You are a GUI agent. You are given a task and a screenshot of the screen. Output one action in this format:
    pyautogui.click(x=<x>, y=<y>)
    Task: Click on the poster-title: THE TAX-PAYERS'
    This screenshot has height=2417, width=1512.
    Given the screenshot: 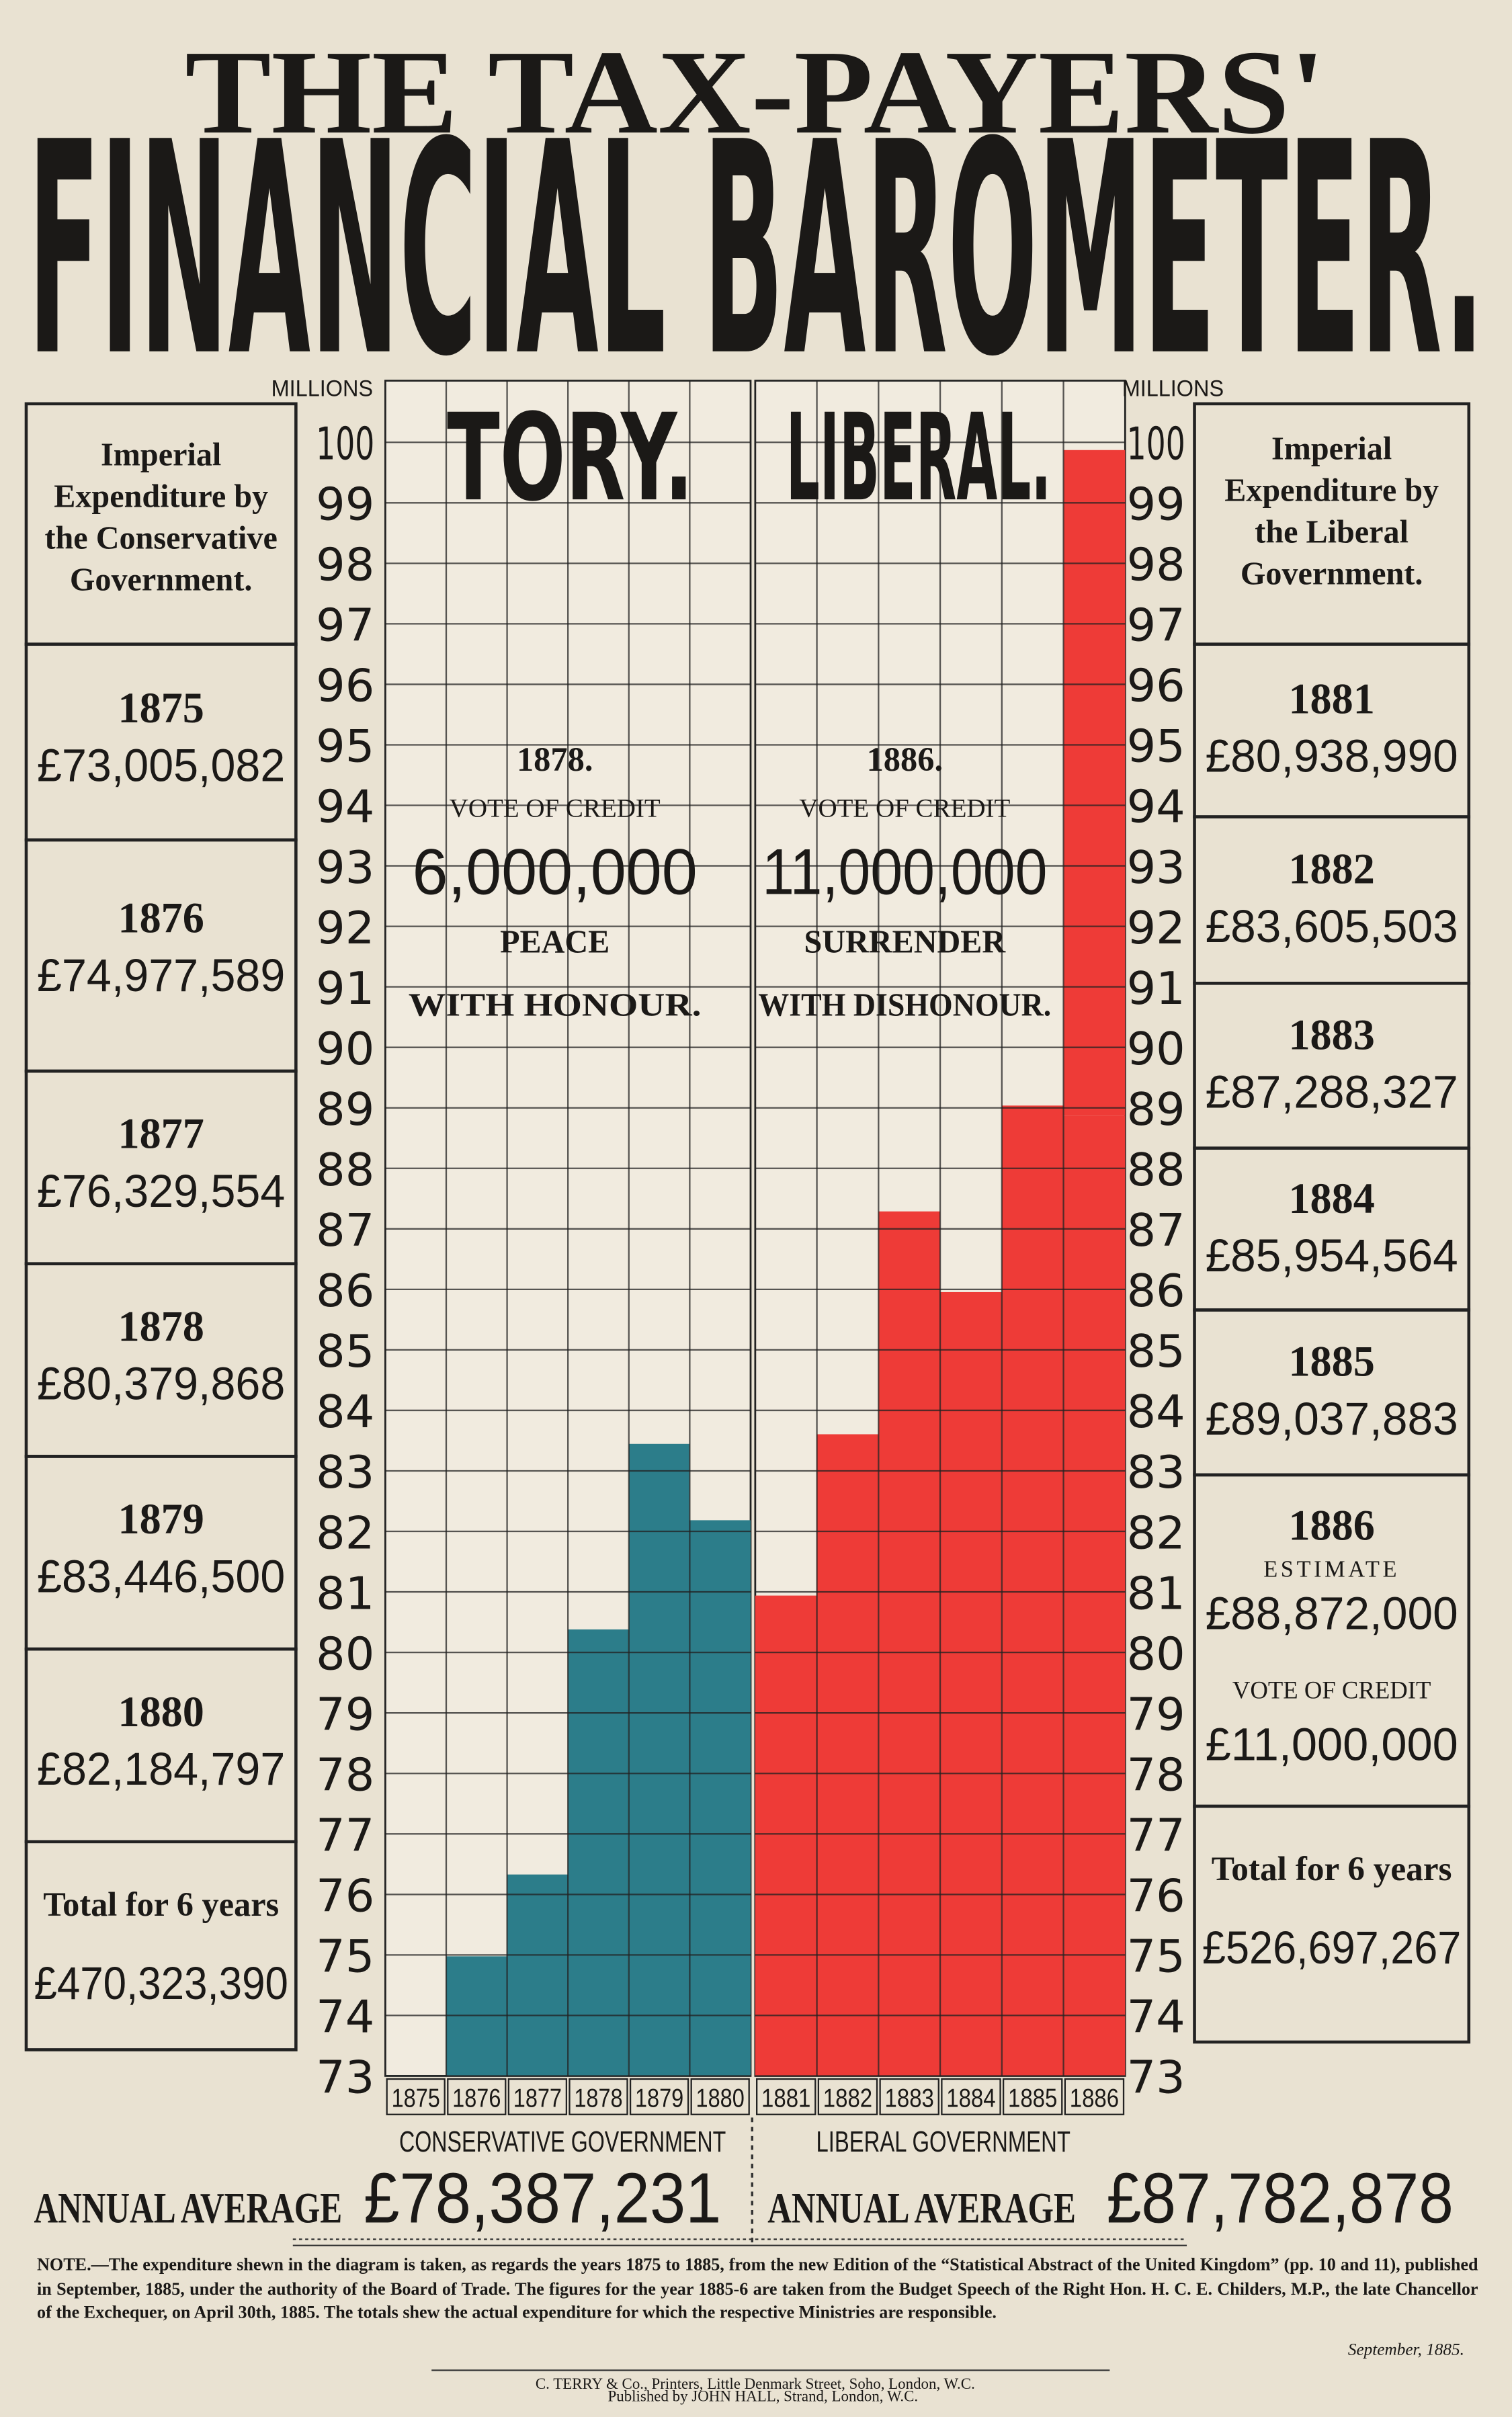 What is the action you would take?
    pyautogui.click(x=755, y=93)
    